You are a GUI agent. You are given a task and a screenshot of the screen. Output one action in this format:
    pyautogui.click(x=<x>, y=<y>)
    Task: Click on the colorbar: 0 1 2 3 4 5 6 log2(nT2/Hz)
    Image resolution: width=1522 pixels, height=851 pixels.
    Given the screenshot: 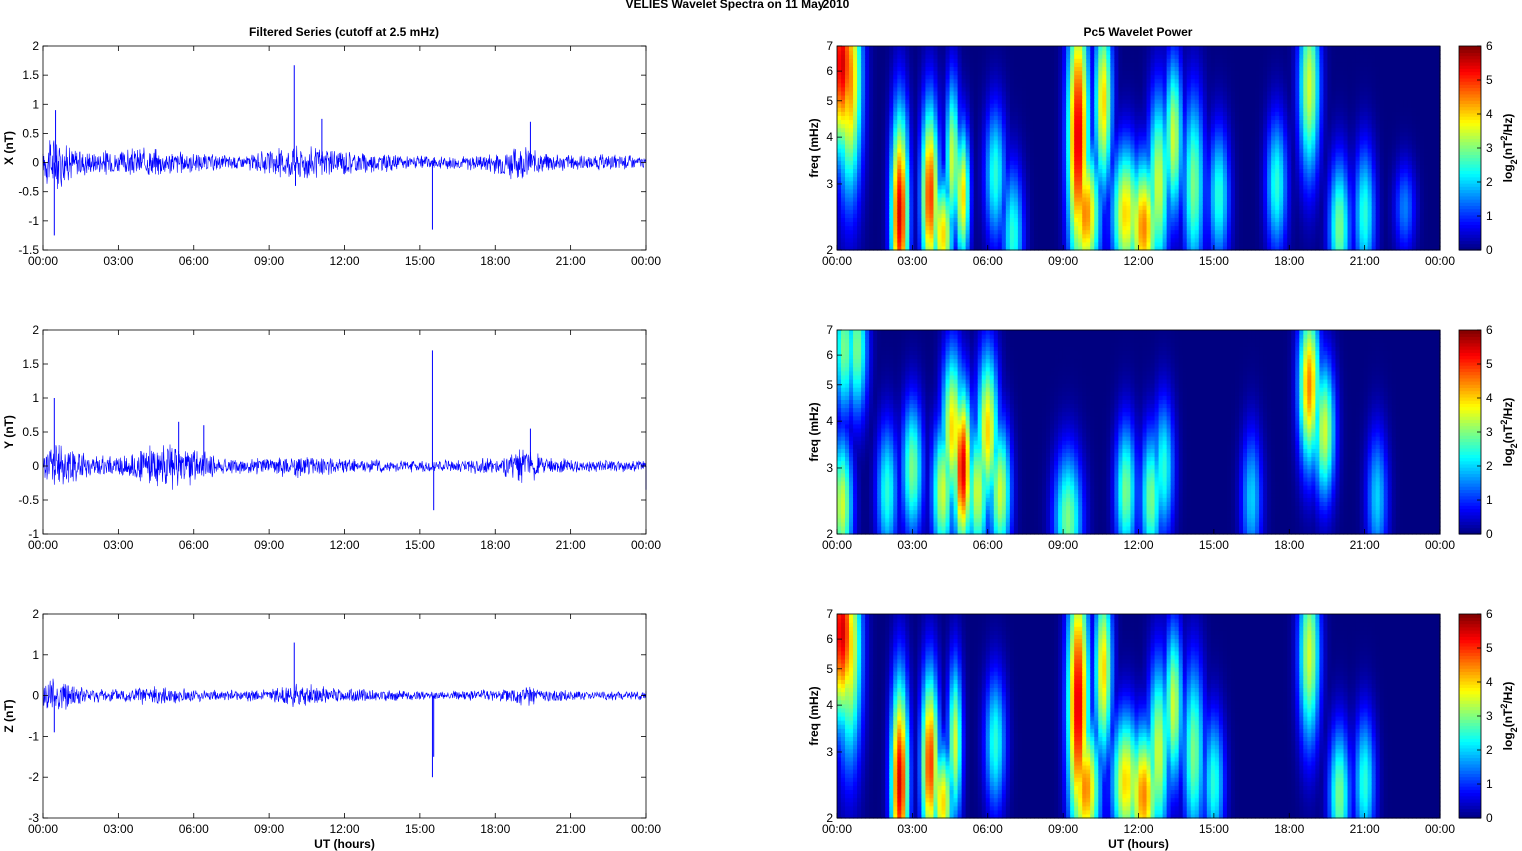 What is the action you would take?
    pyautogui.click(x=1489, y=148)
    